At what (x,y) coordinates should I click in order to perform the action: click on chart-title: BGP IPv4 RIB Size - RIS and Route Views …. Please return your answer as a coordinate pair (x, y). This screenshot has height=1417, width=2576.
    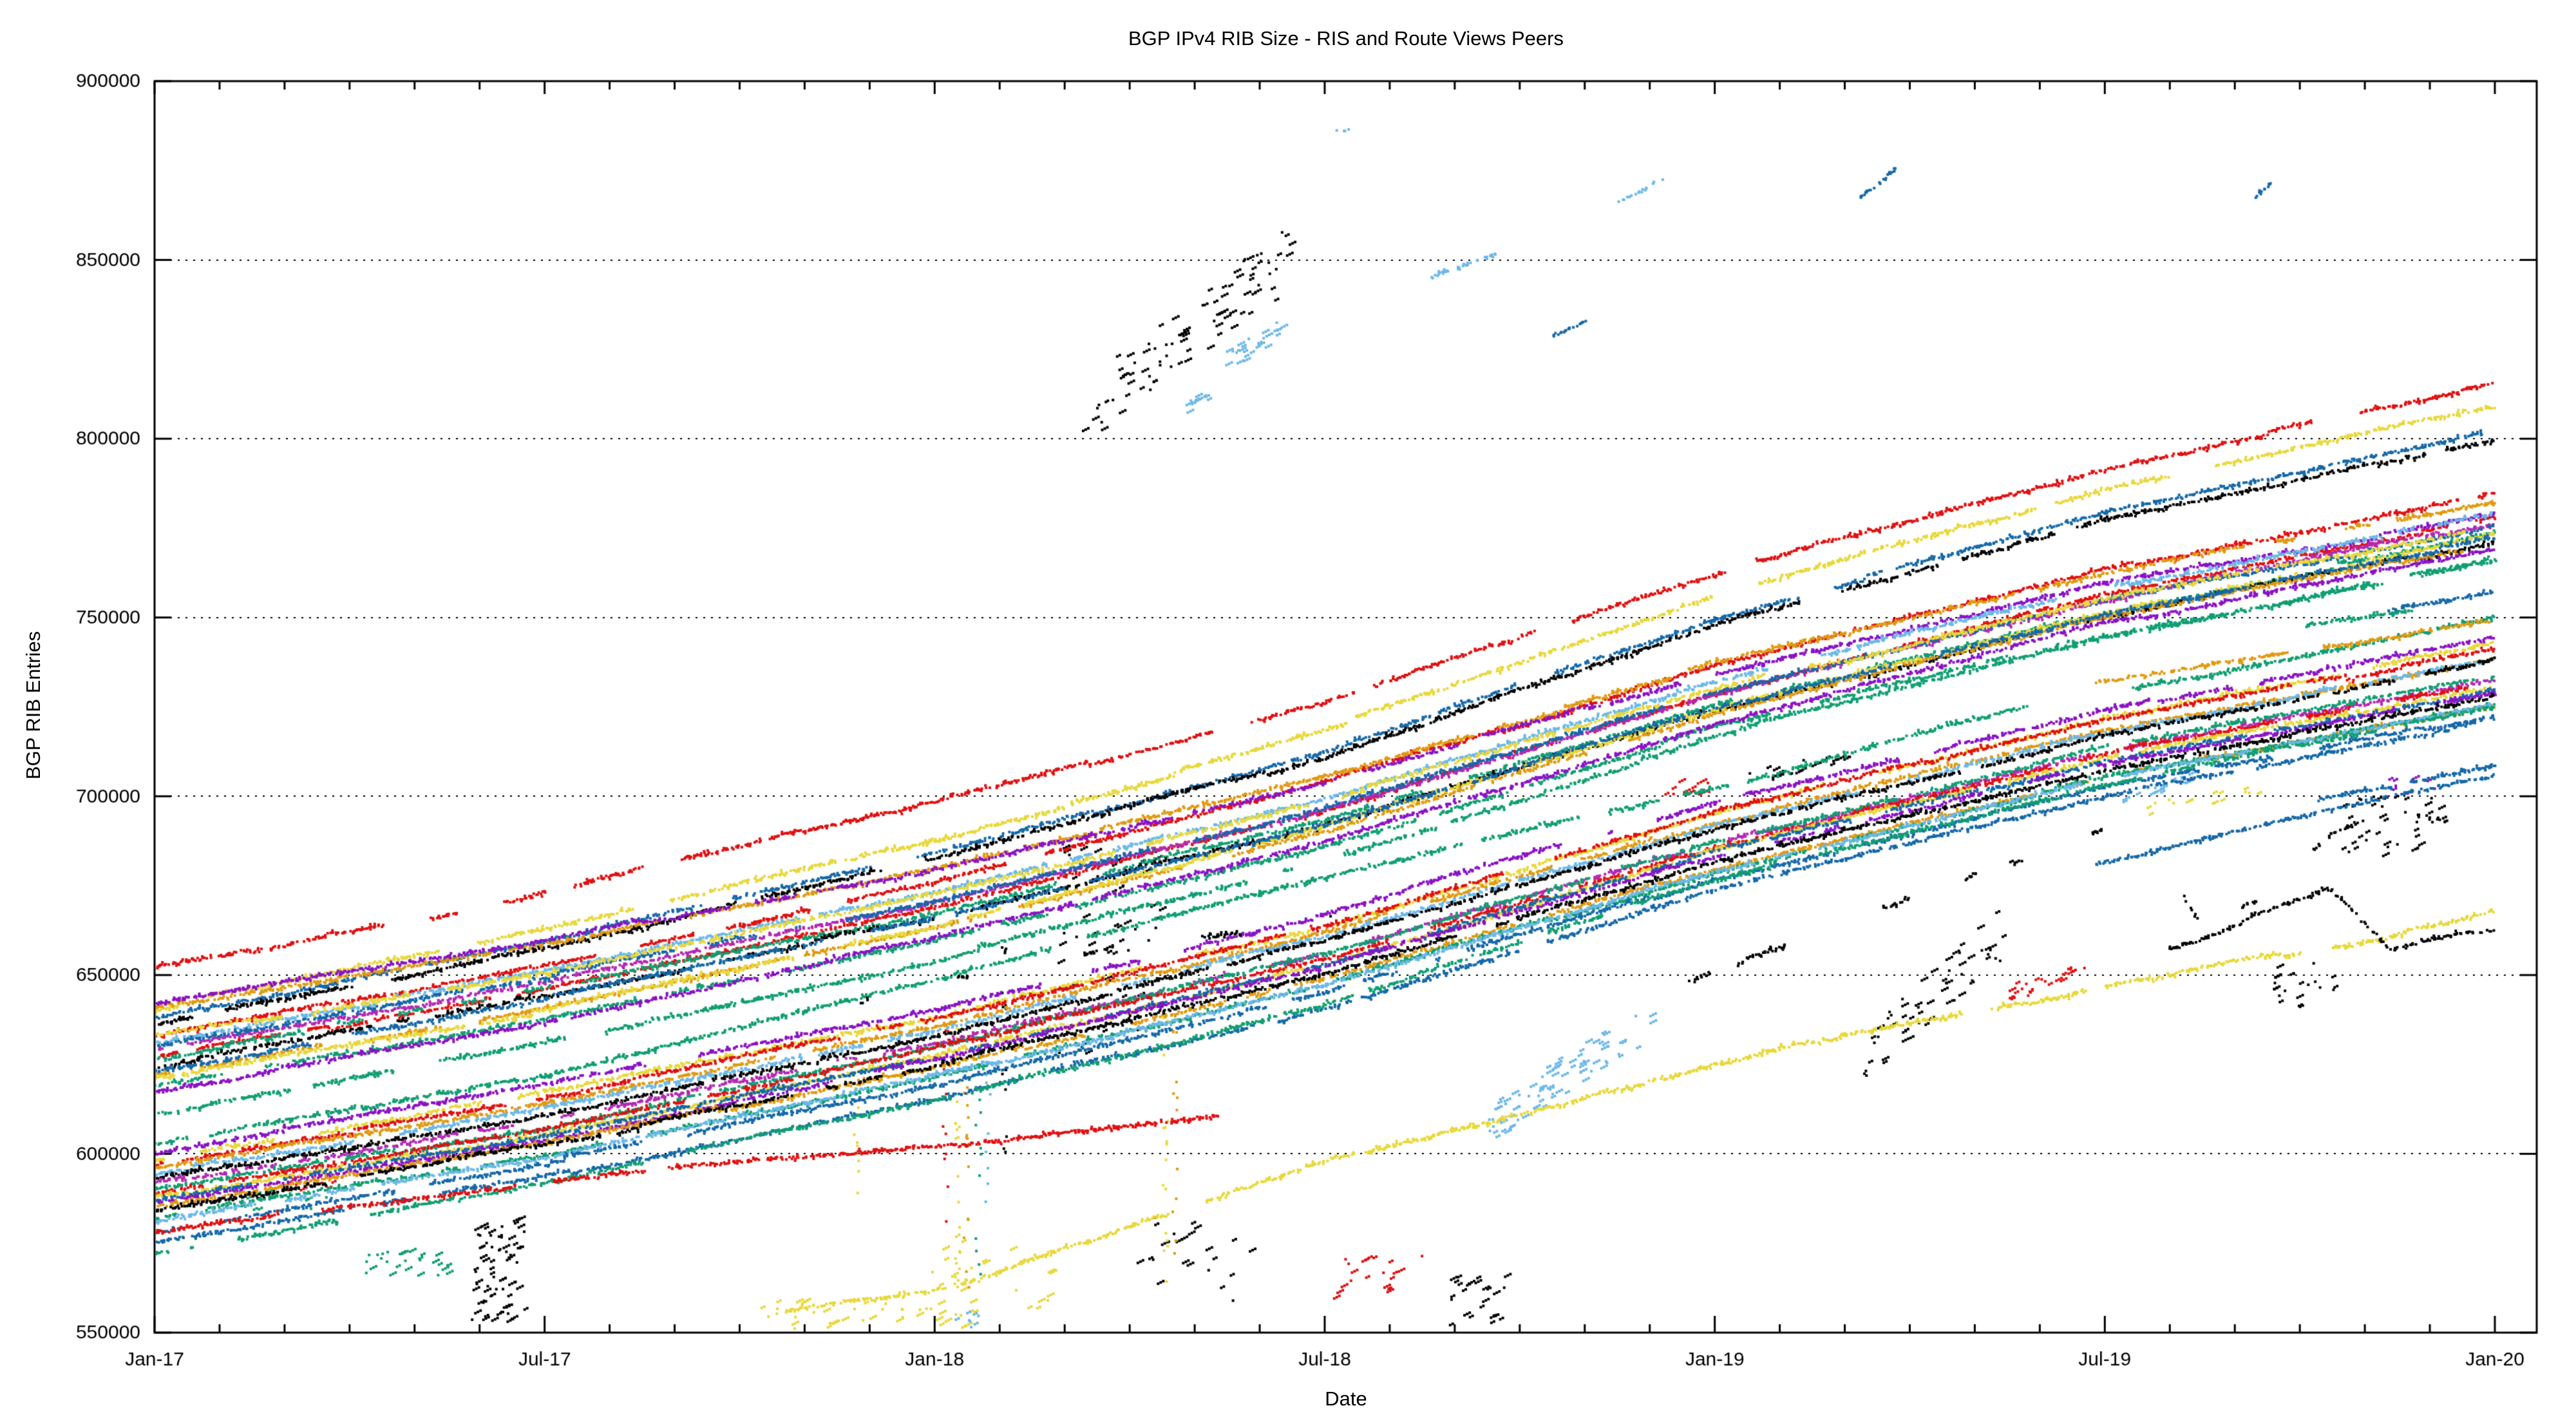
    Looking at the image, I should click on (1346, 38).